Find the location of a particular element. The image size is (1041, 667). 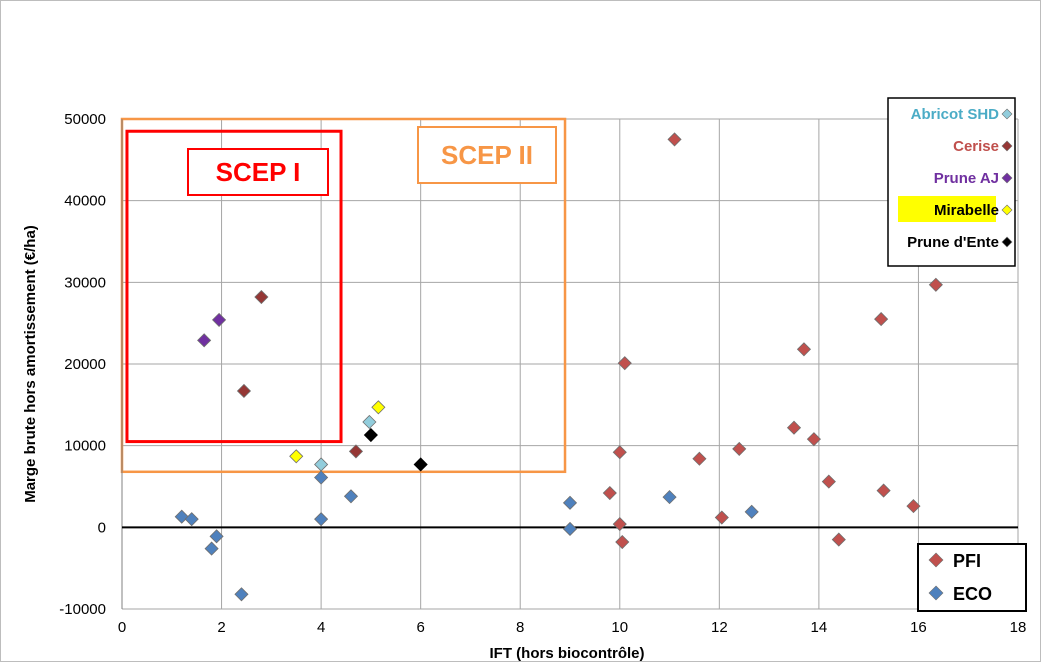

x-tick-label: 14 is located at coordinates (819, 627).